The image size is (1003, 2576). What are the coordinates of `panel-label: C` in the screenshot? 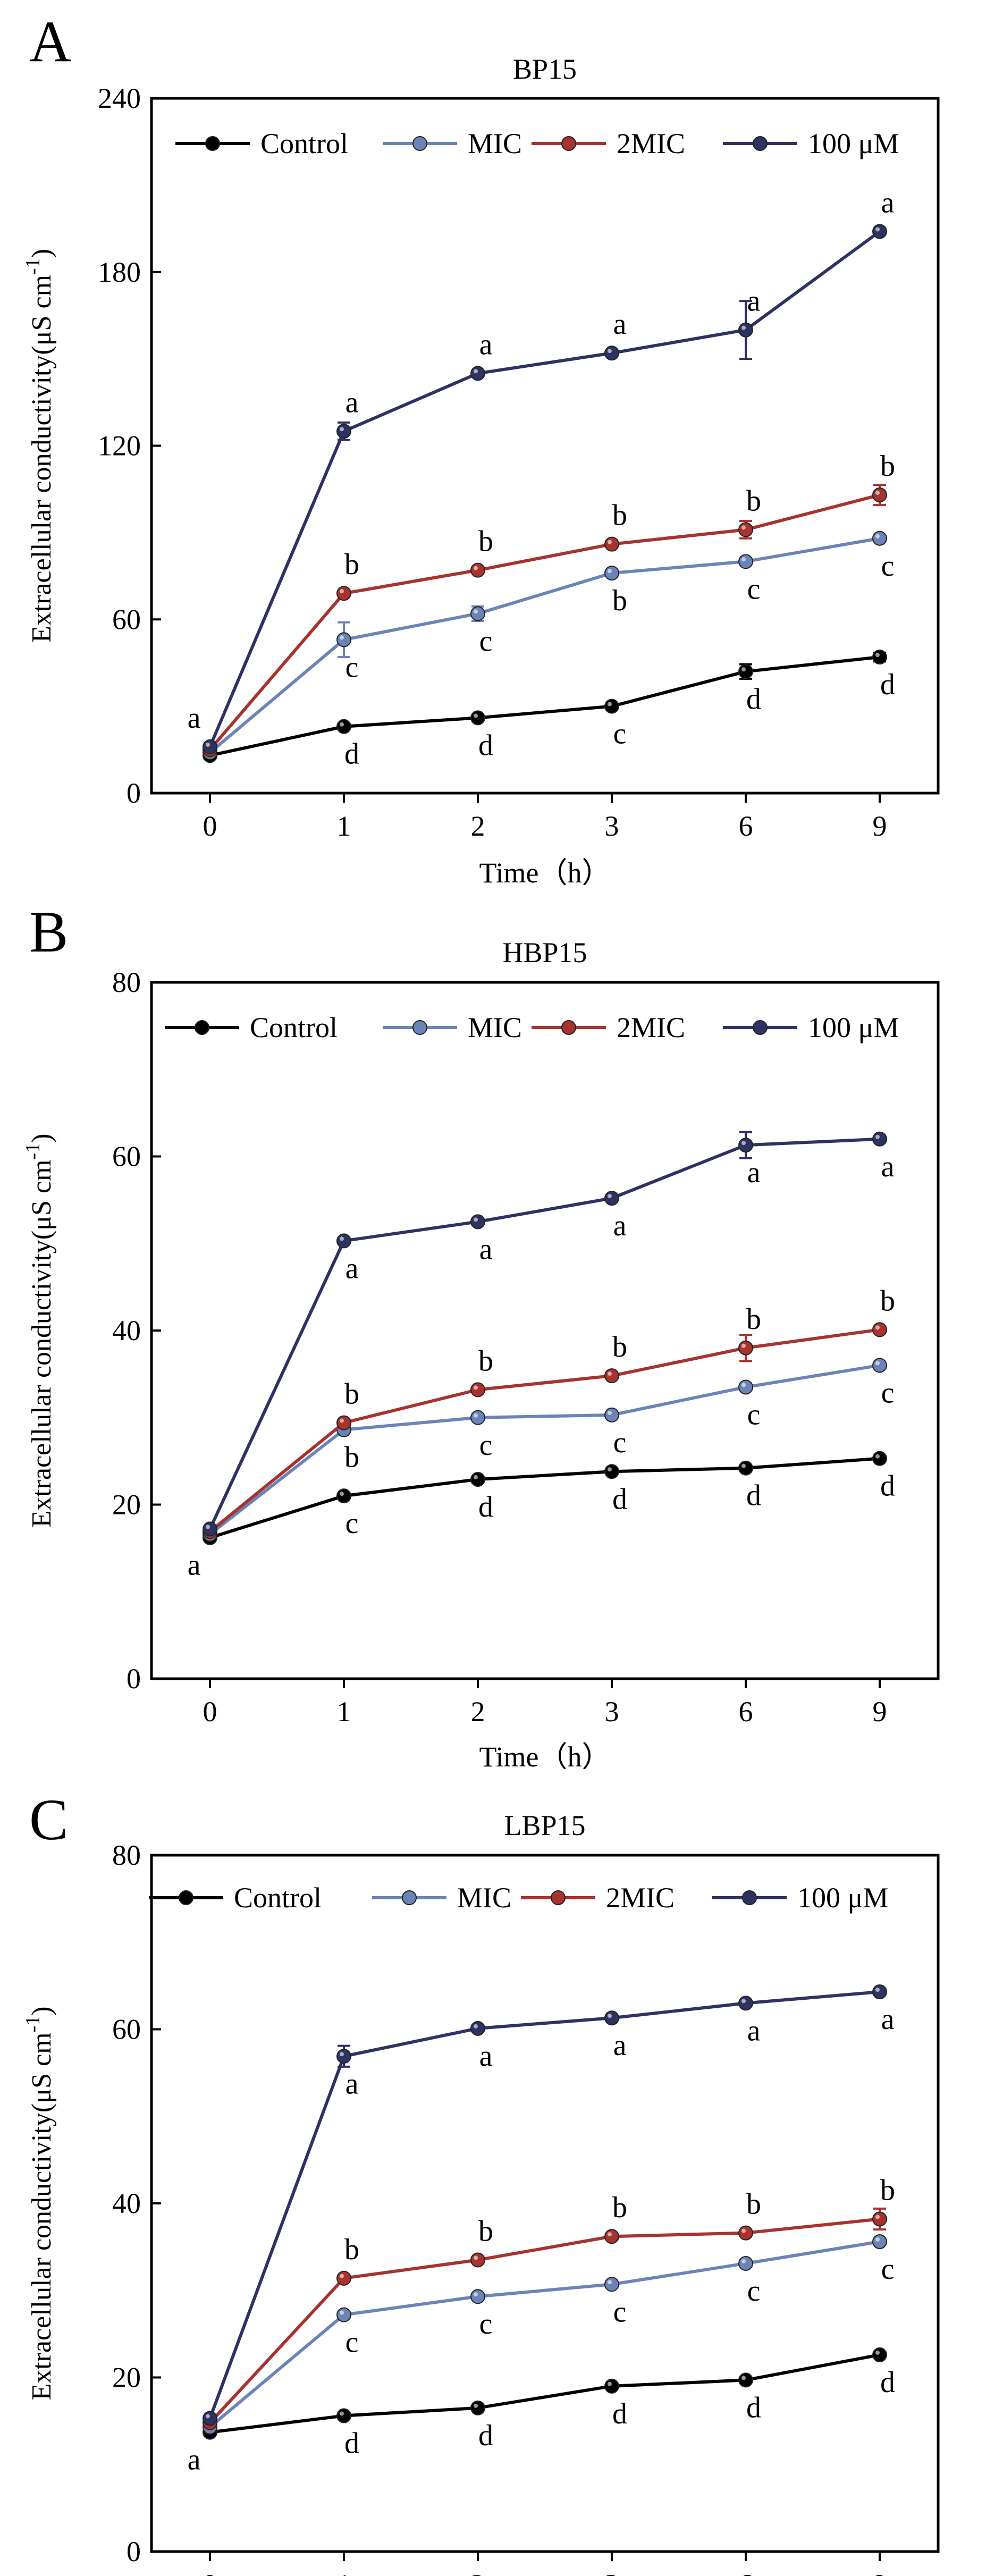 It's located at (49, 1819).